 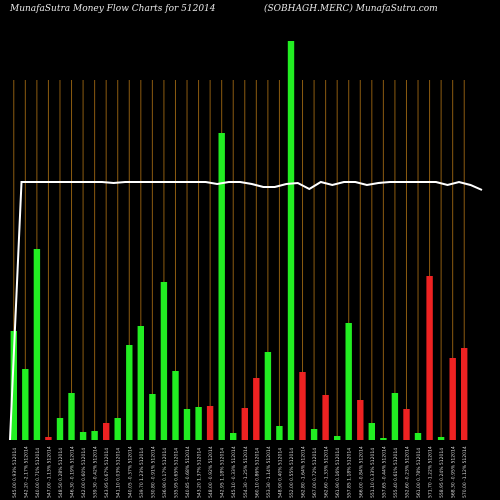 I want to click on bar-label: 548.00 -0.92% 512014, so click(x=211, y=472).